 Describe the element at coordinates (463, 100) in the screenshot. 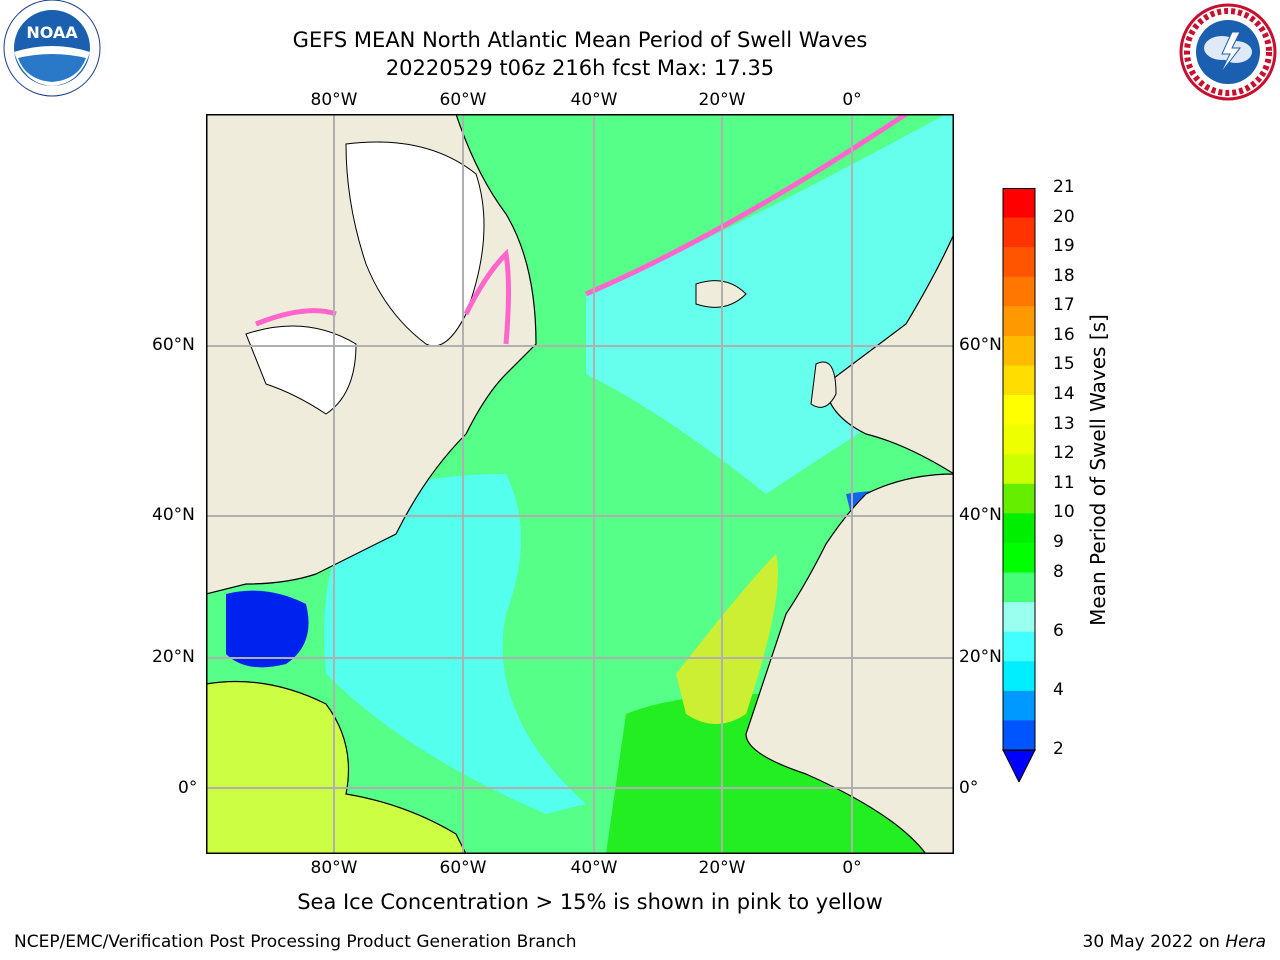

I see `lon-label-top-60w: 60°W` at that location.